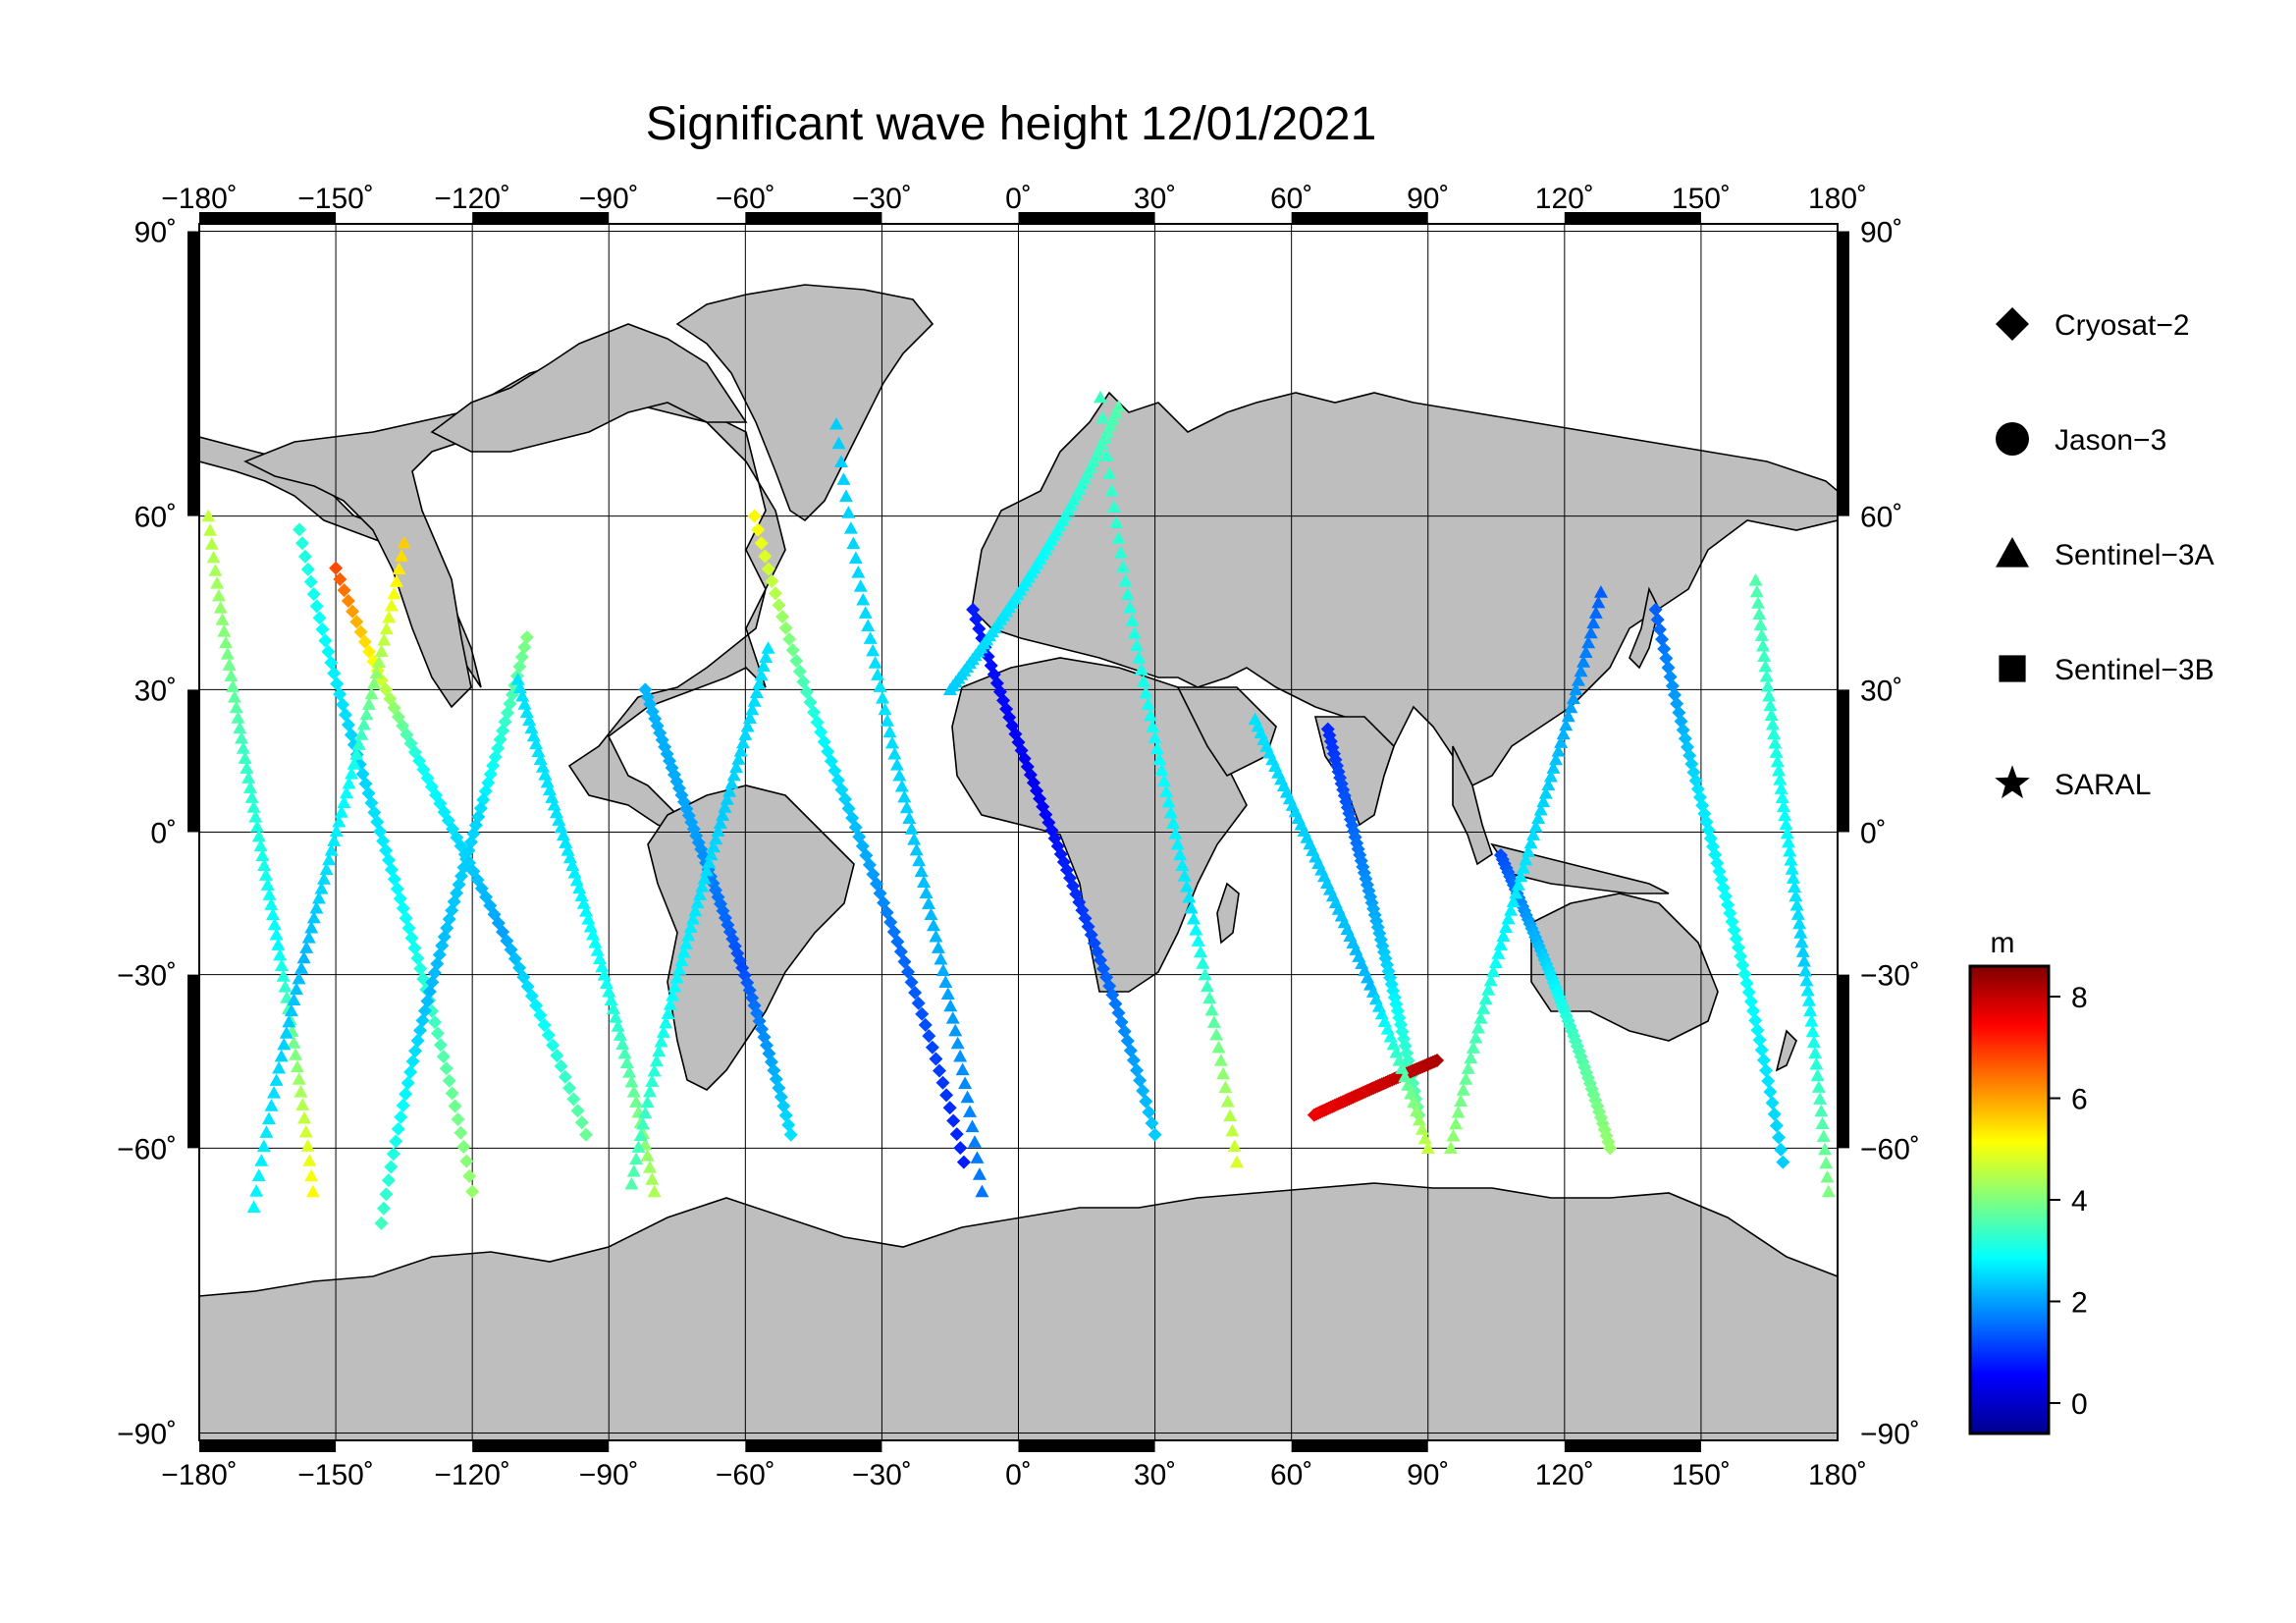 Image resolution: width=2296 pixels, height=1623 pixels. Describe the element at coordinates (147, 834) in the screenshot. I see `latitude-labels-left: 90˚ 60˚ 30˚ 0˚ −30˚ −60˚ −90˚` at that location.